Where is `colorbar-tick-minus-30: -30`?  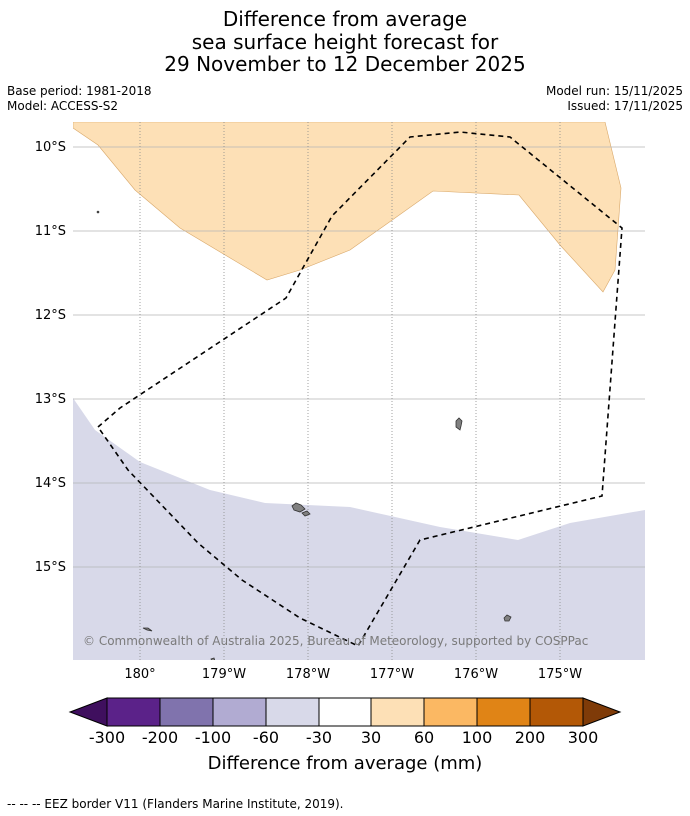
colorbar-tick-minus-30: -30 is located at coordinates (319, 737).